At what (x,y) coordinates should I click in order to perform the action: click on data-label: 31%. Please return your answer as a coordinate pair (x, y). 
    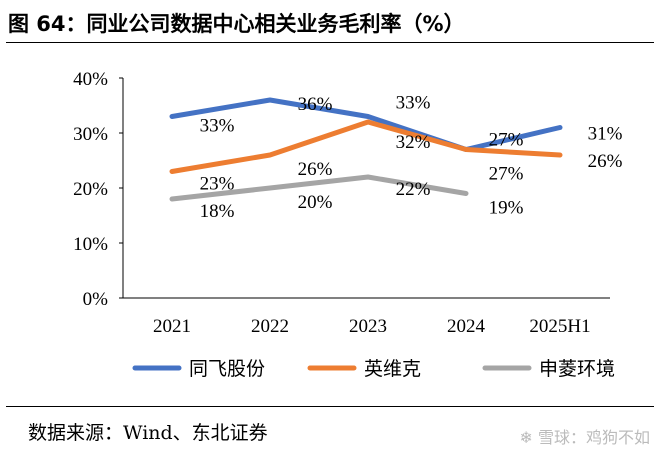
    Looking at the image, I should click on (605, 134).